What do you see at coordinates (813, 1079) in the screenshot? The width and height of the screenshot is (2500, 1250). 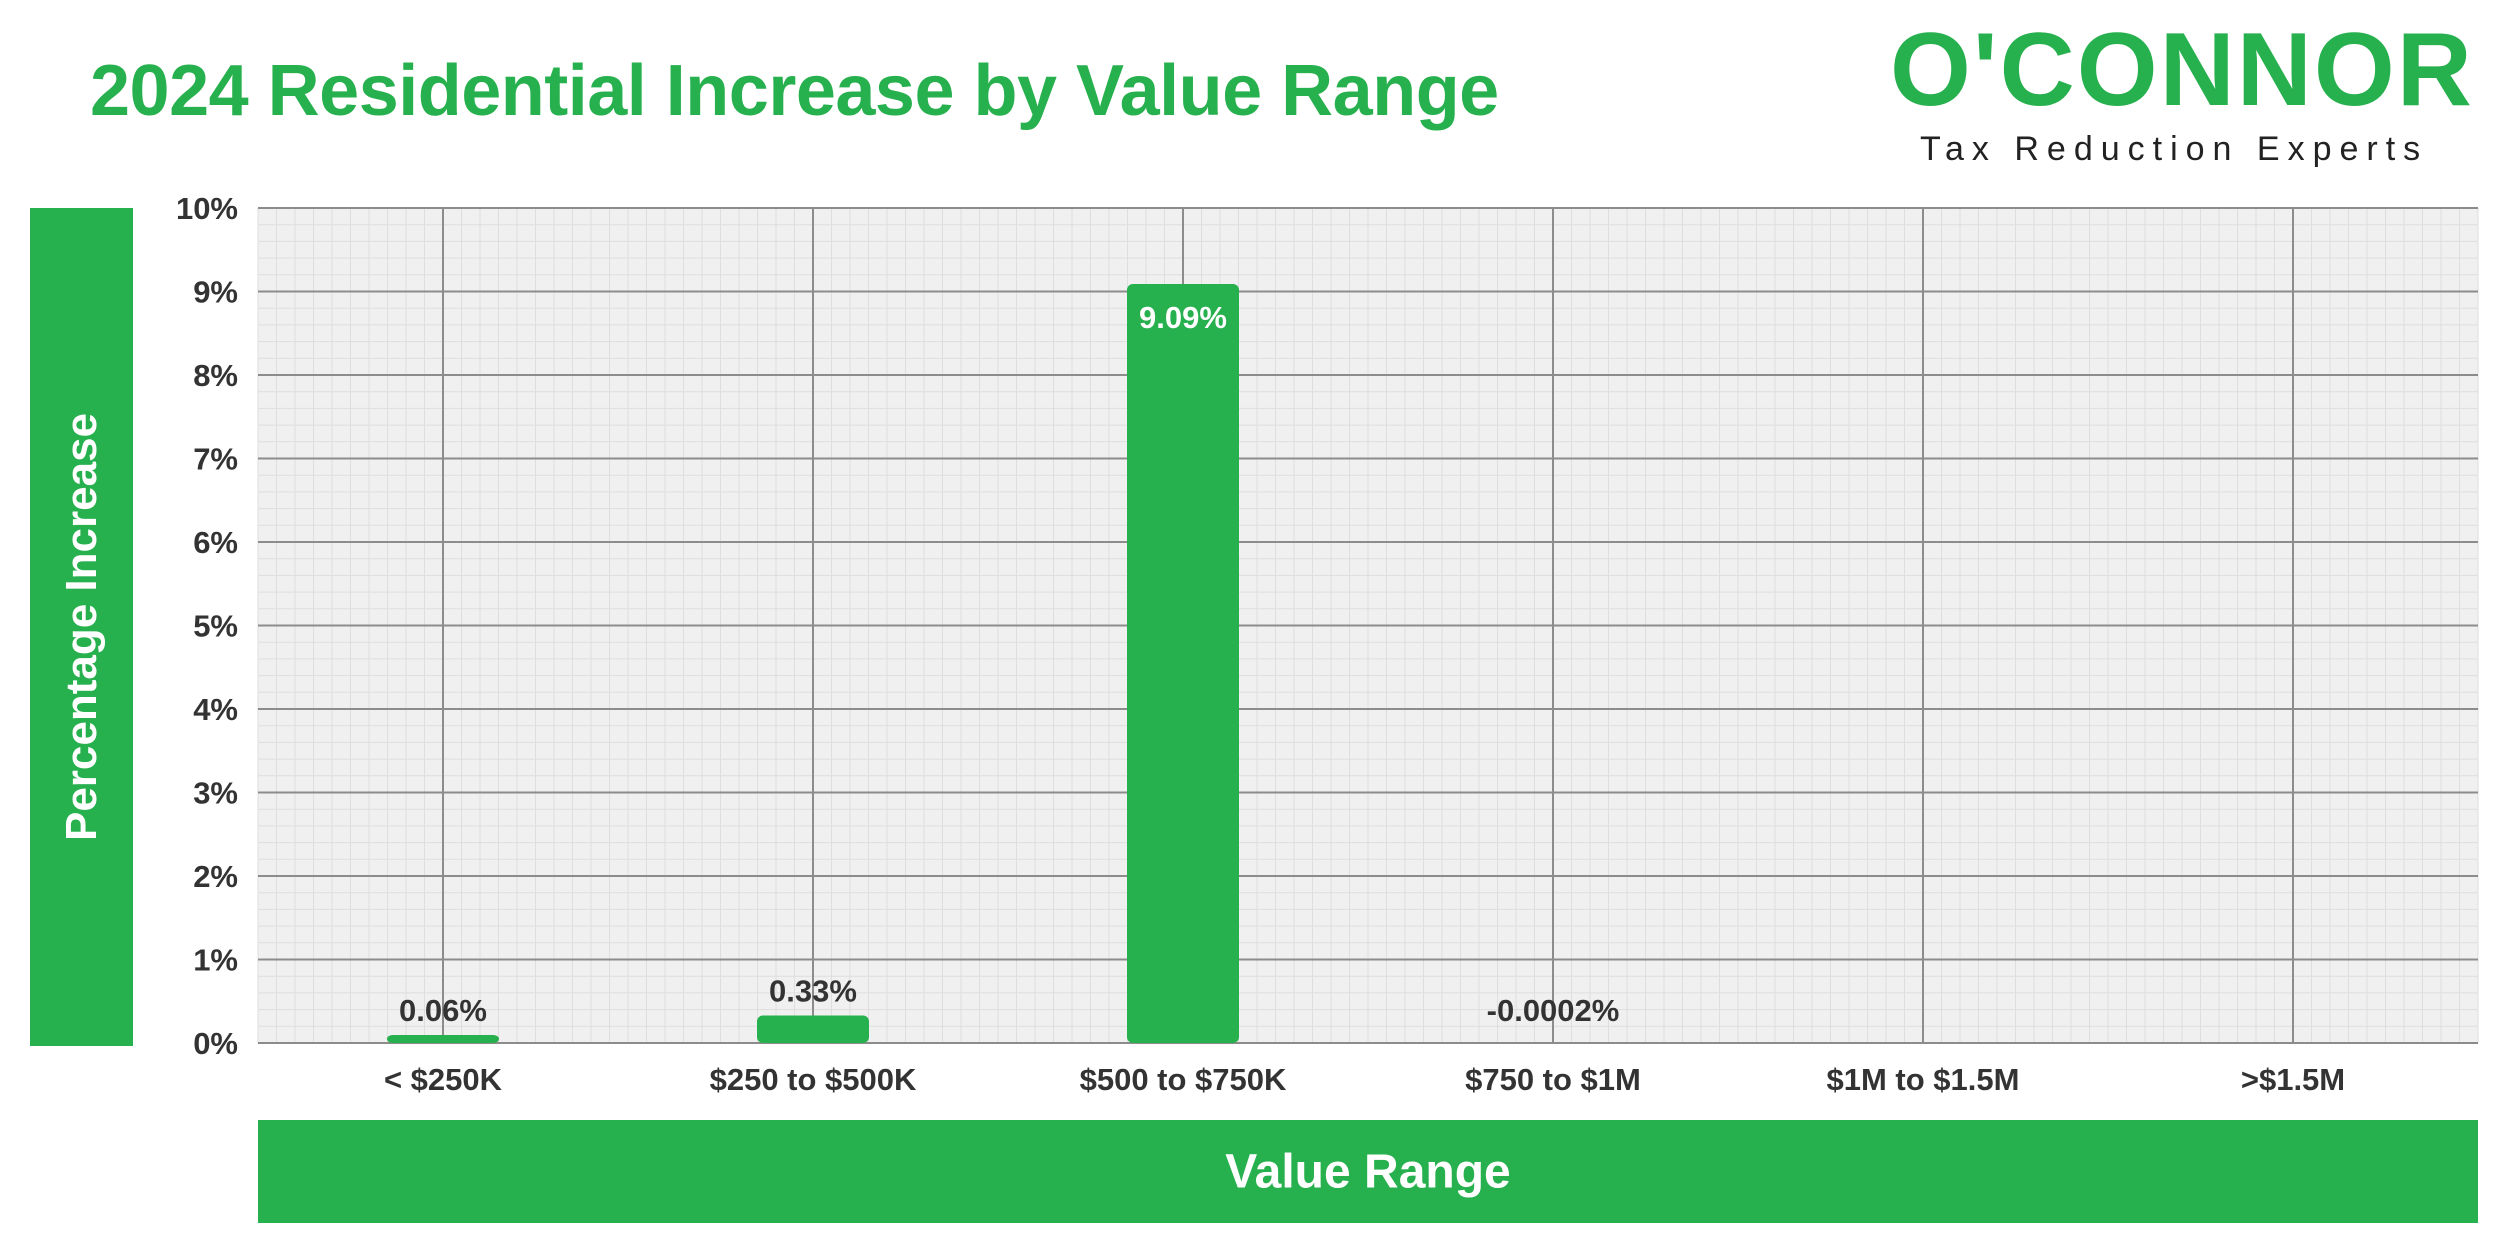 I see `x-tick-label: $250 to $500K` at bounding box center [813, 1079].